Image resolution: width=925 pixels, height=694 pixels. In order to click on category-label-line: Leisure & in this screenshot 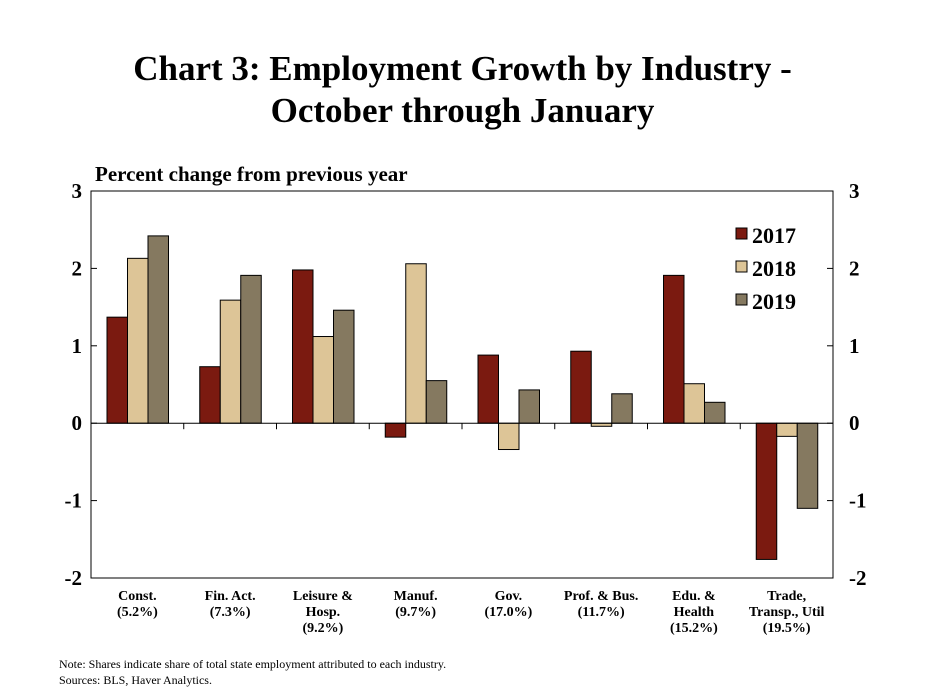, I will do `click(323, 596)`.